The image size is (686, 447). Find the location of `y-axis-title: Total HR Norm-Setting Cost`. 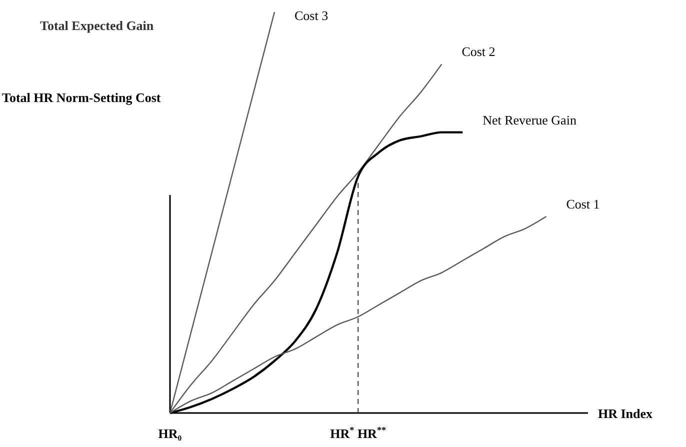

y-axis-title: Total HR Norm-Setting Cost is located at coordinates (82, 97).